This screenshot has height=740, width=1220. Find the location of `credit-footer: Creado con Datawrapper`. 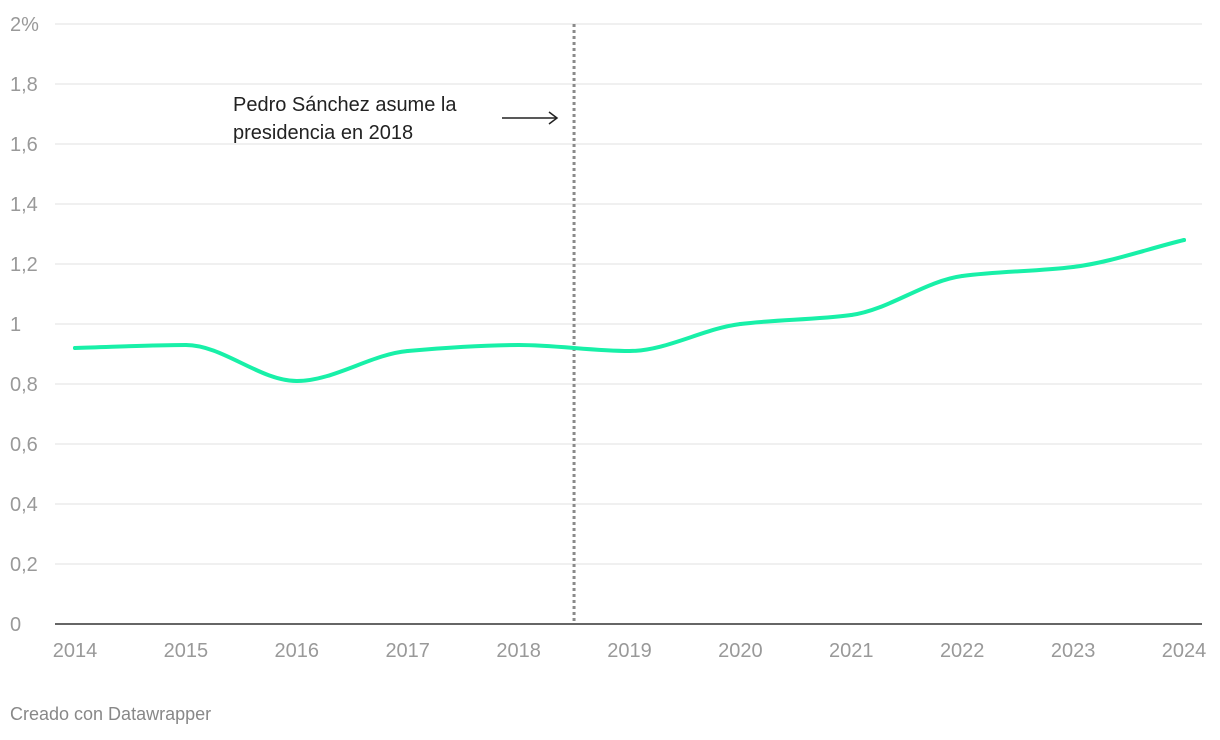

credit-footer: Creado con Datawrapper is located at coordinates (111, 714).